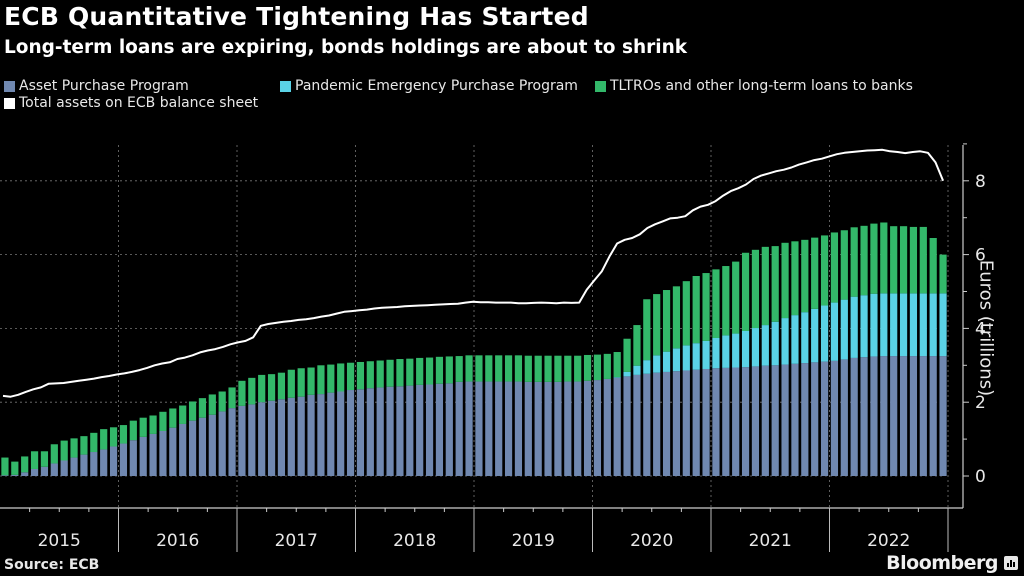  What do you see at coordinates (533, 541) in the screenshot?
I see `x-tick-label: 2019` at bounding box center [533, 541].